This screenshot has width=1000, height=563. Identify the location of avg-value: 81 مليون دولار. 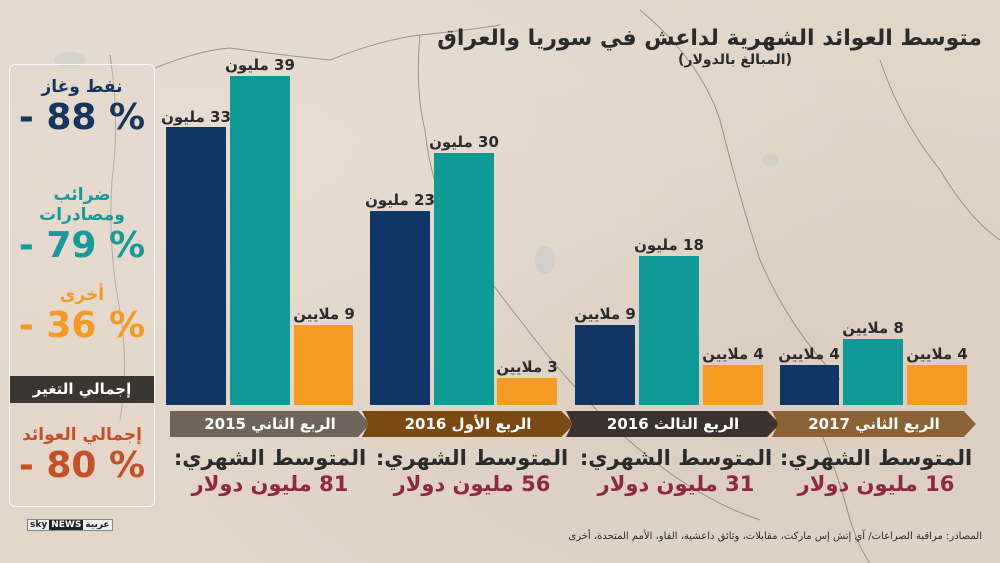
(270, 484).